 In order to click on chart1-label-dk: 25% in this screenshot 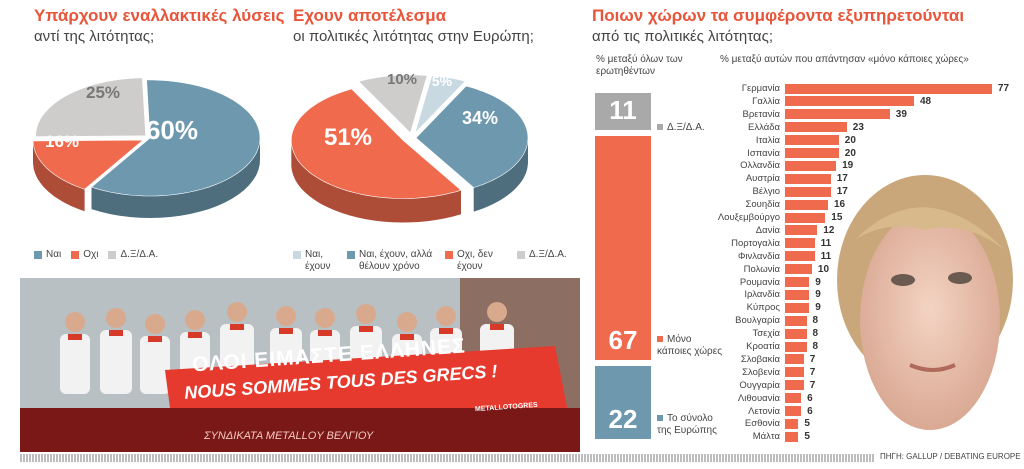, I will do `click(103, 92)`.